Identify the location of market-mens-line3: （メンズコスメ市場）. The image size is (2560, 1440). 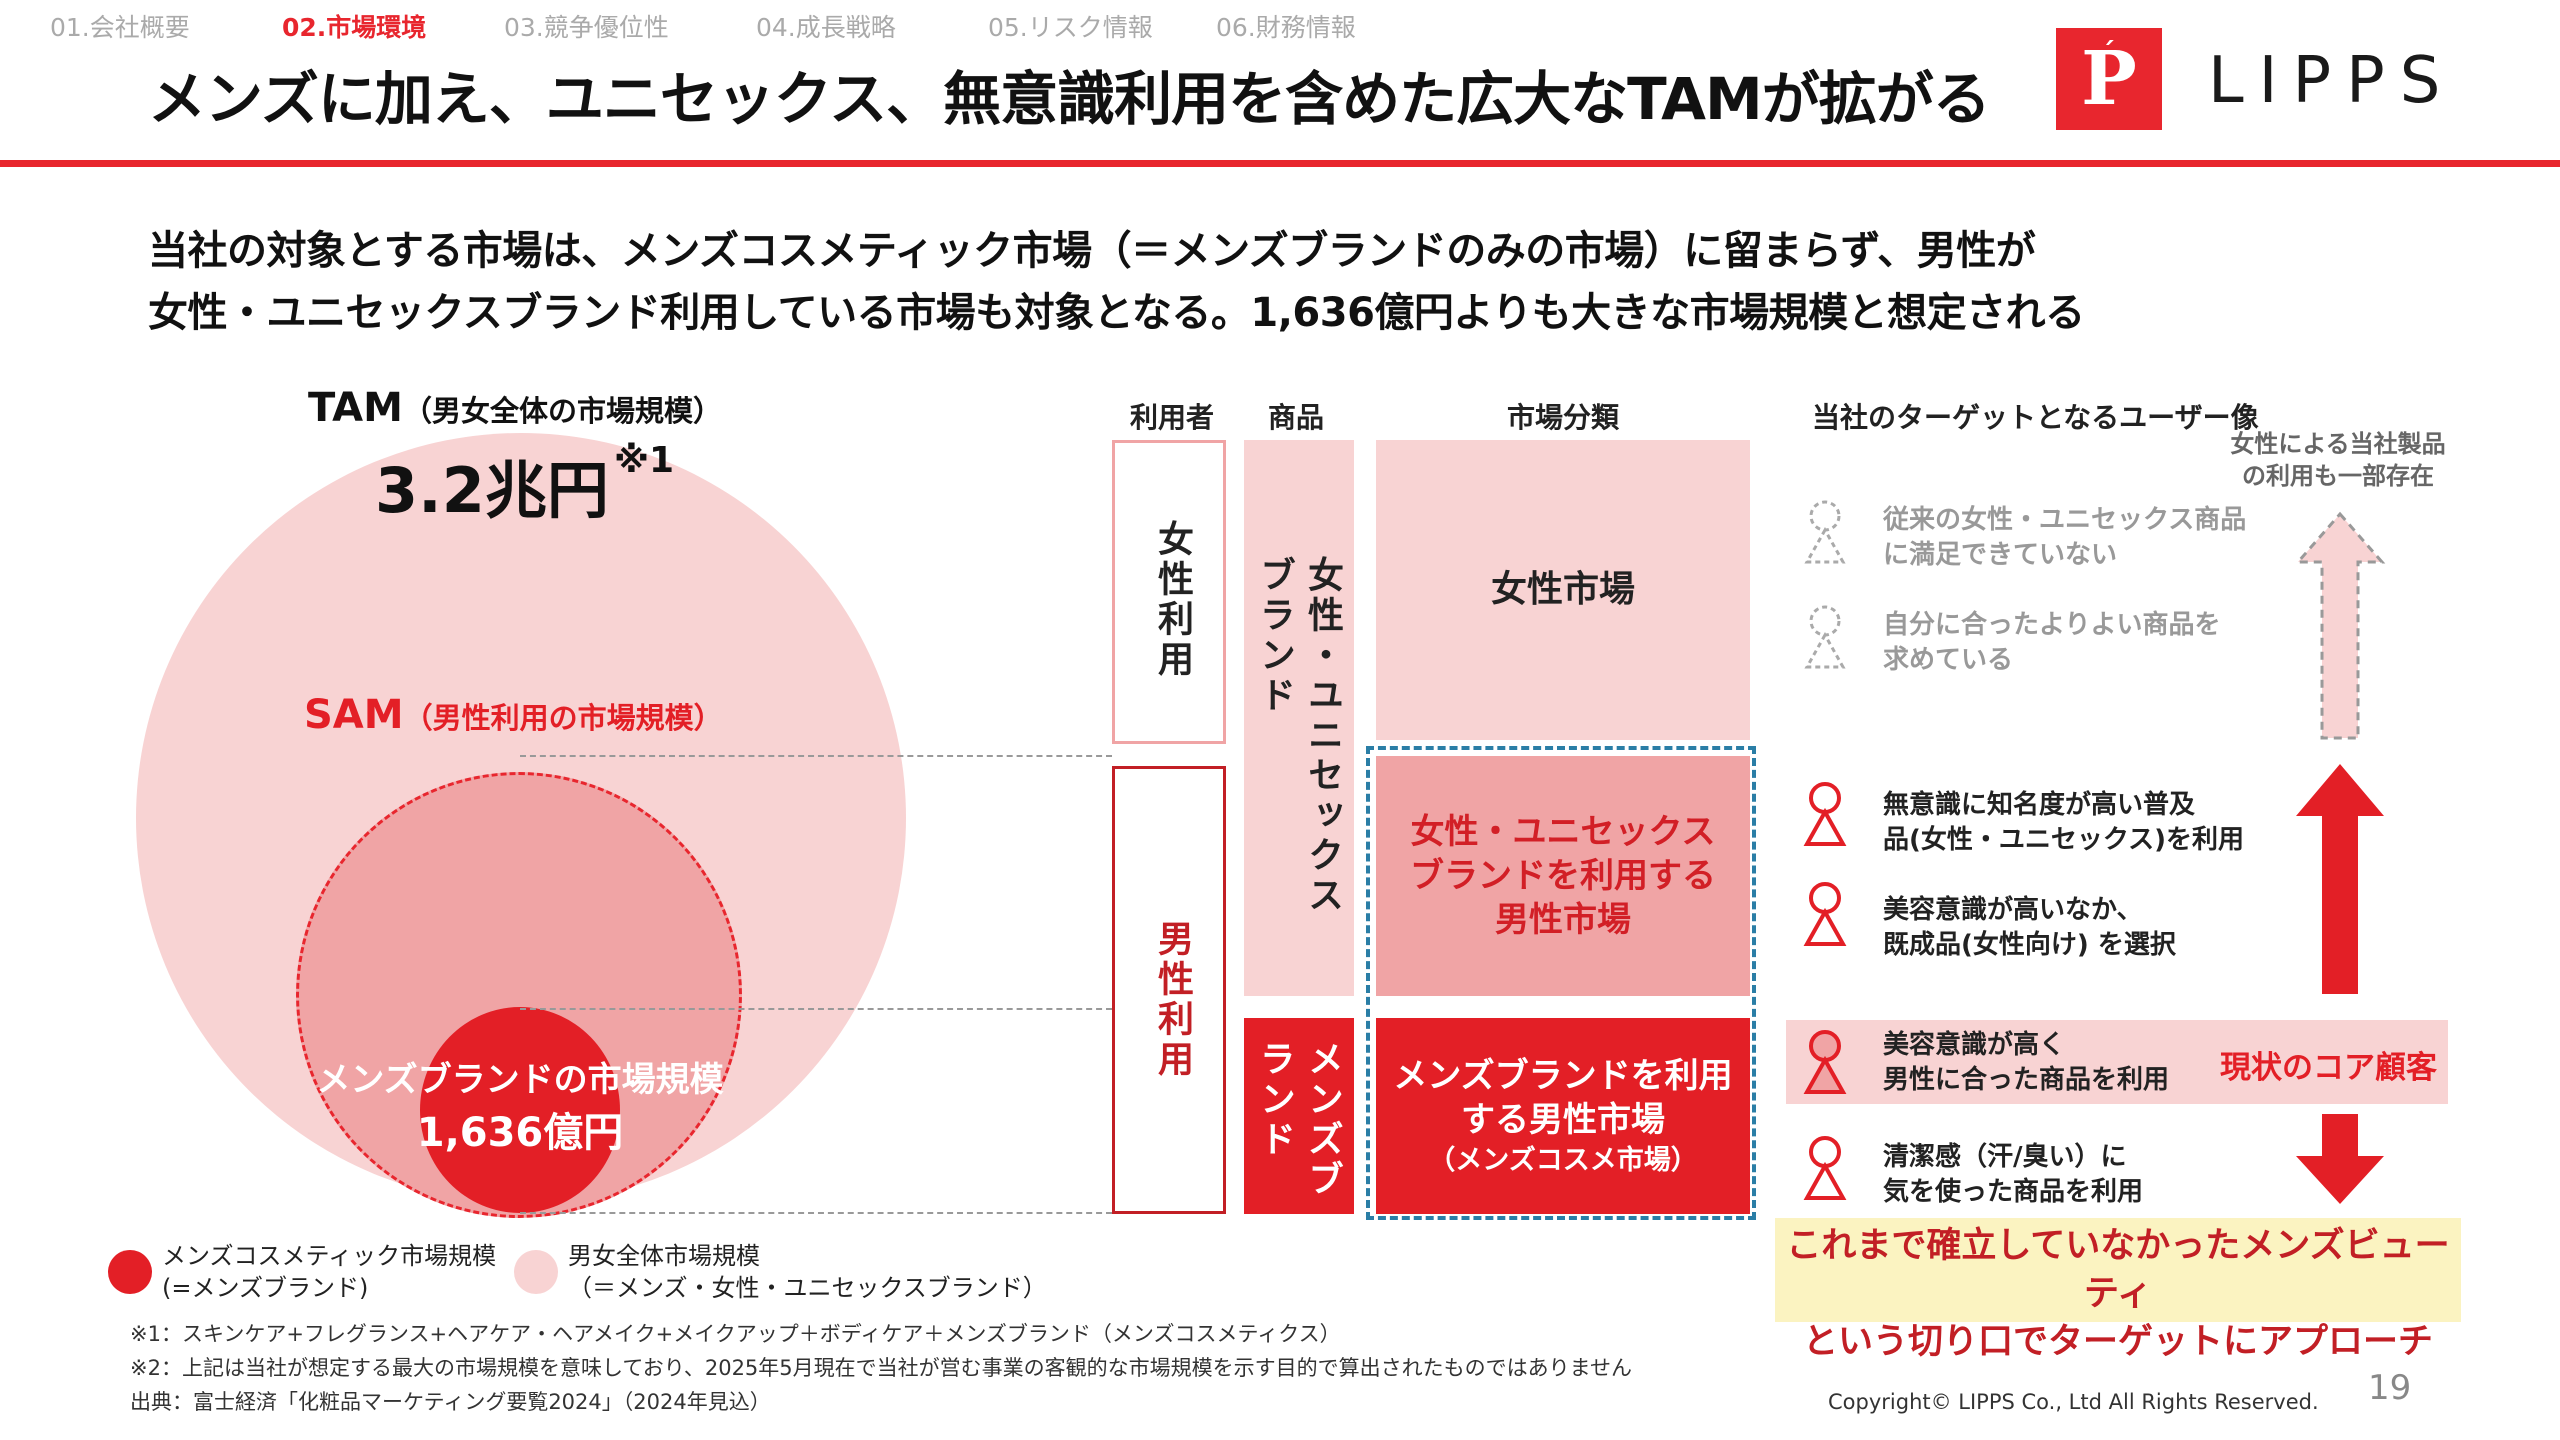
(1563, 1160).